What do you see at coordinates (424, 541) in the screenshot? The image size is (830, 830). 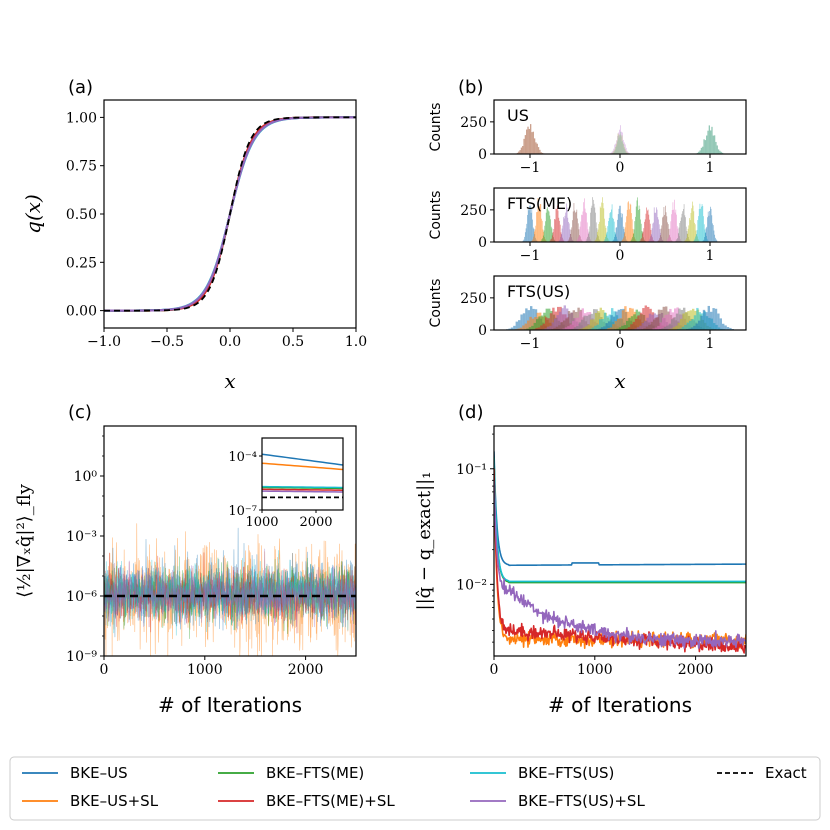 I see `panel-d-ylabel: ||q̂ − q_exact||₁` at bounding box center [424, 541].